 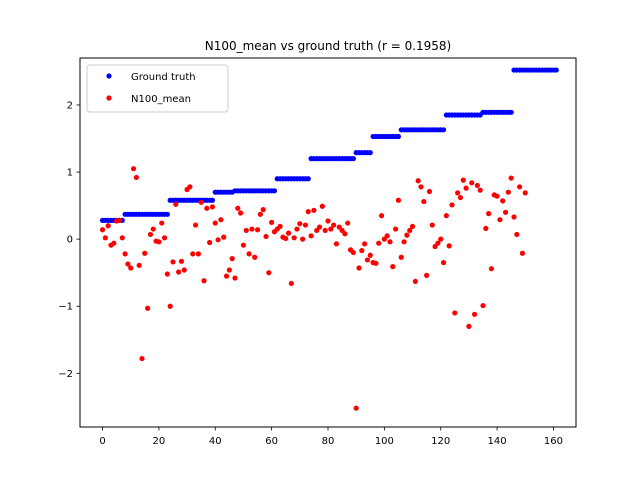 What do you see at coordinates (497, 441) in the screenshot?
I see `x-tick-label: 140` at bounding box center [497, 441].